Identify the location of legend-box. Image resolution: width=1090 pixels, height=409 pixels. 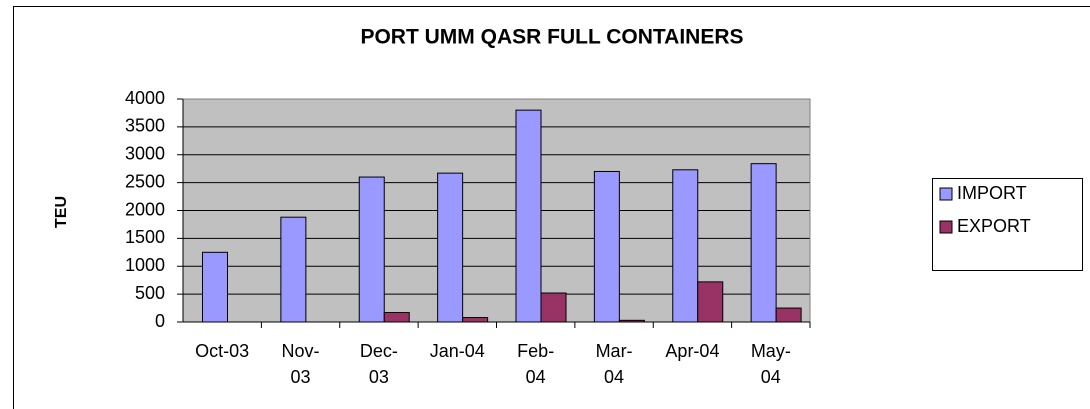
(1007, 224).